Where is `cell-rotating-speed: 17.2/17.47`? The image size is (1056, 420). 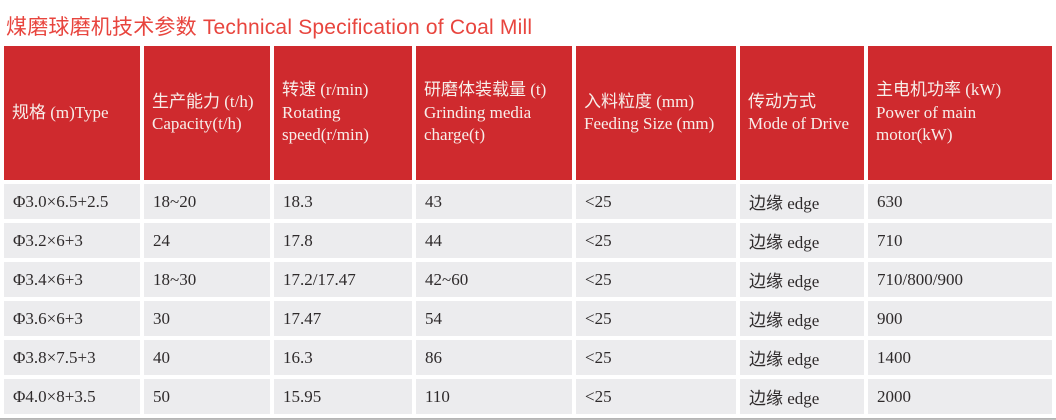 cell-rotating-speed: 17.2/17.47 is located at coordinates (343, 279).